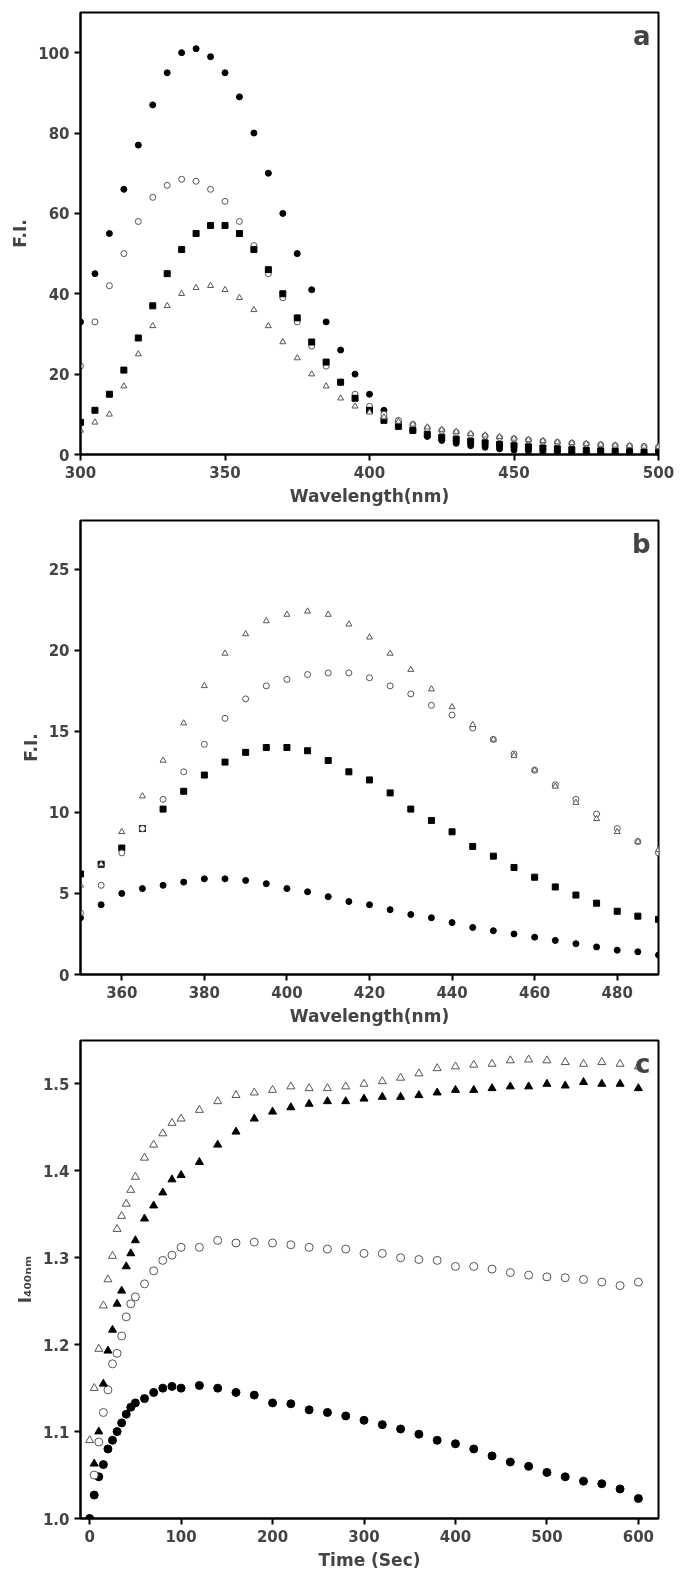  What do you see at coordinates (369, 1559) in the screenshot?
I see `x-axis-title: Time (Sec)` at bounding box center [369, 1559].